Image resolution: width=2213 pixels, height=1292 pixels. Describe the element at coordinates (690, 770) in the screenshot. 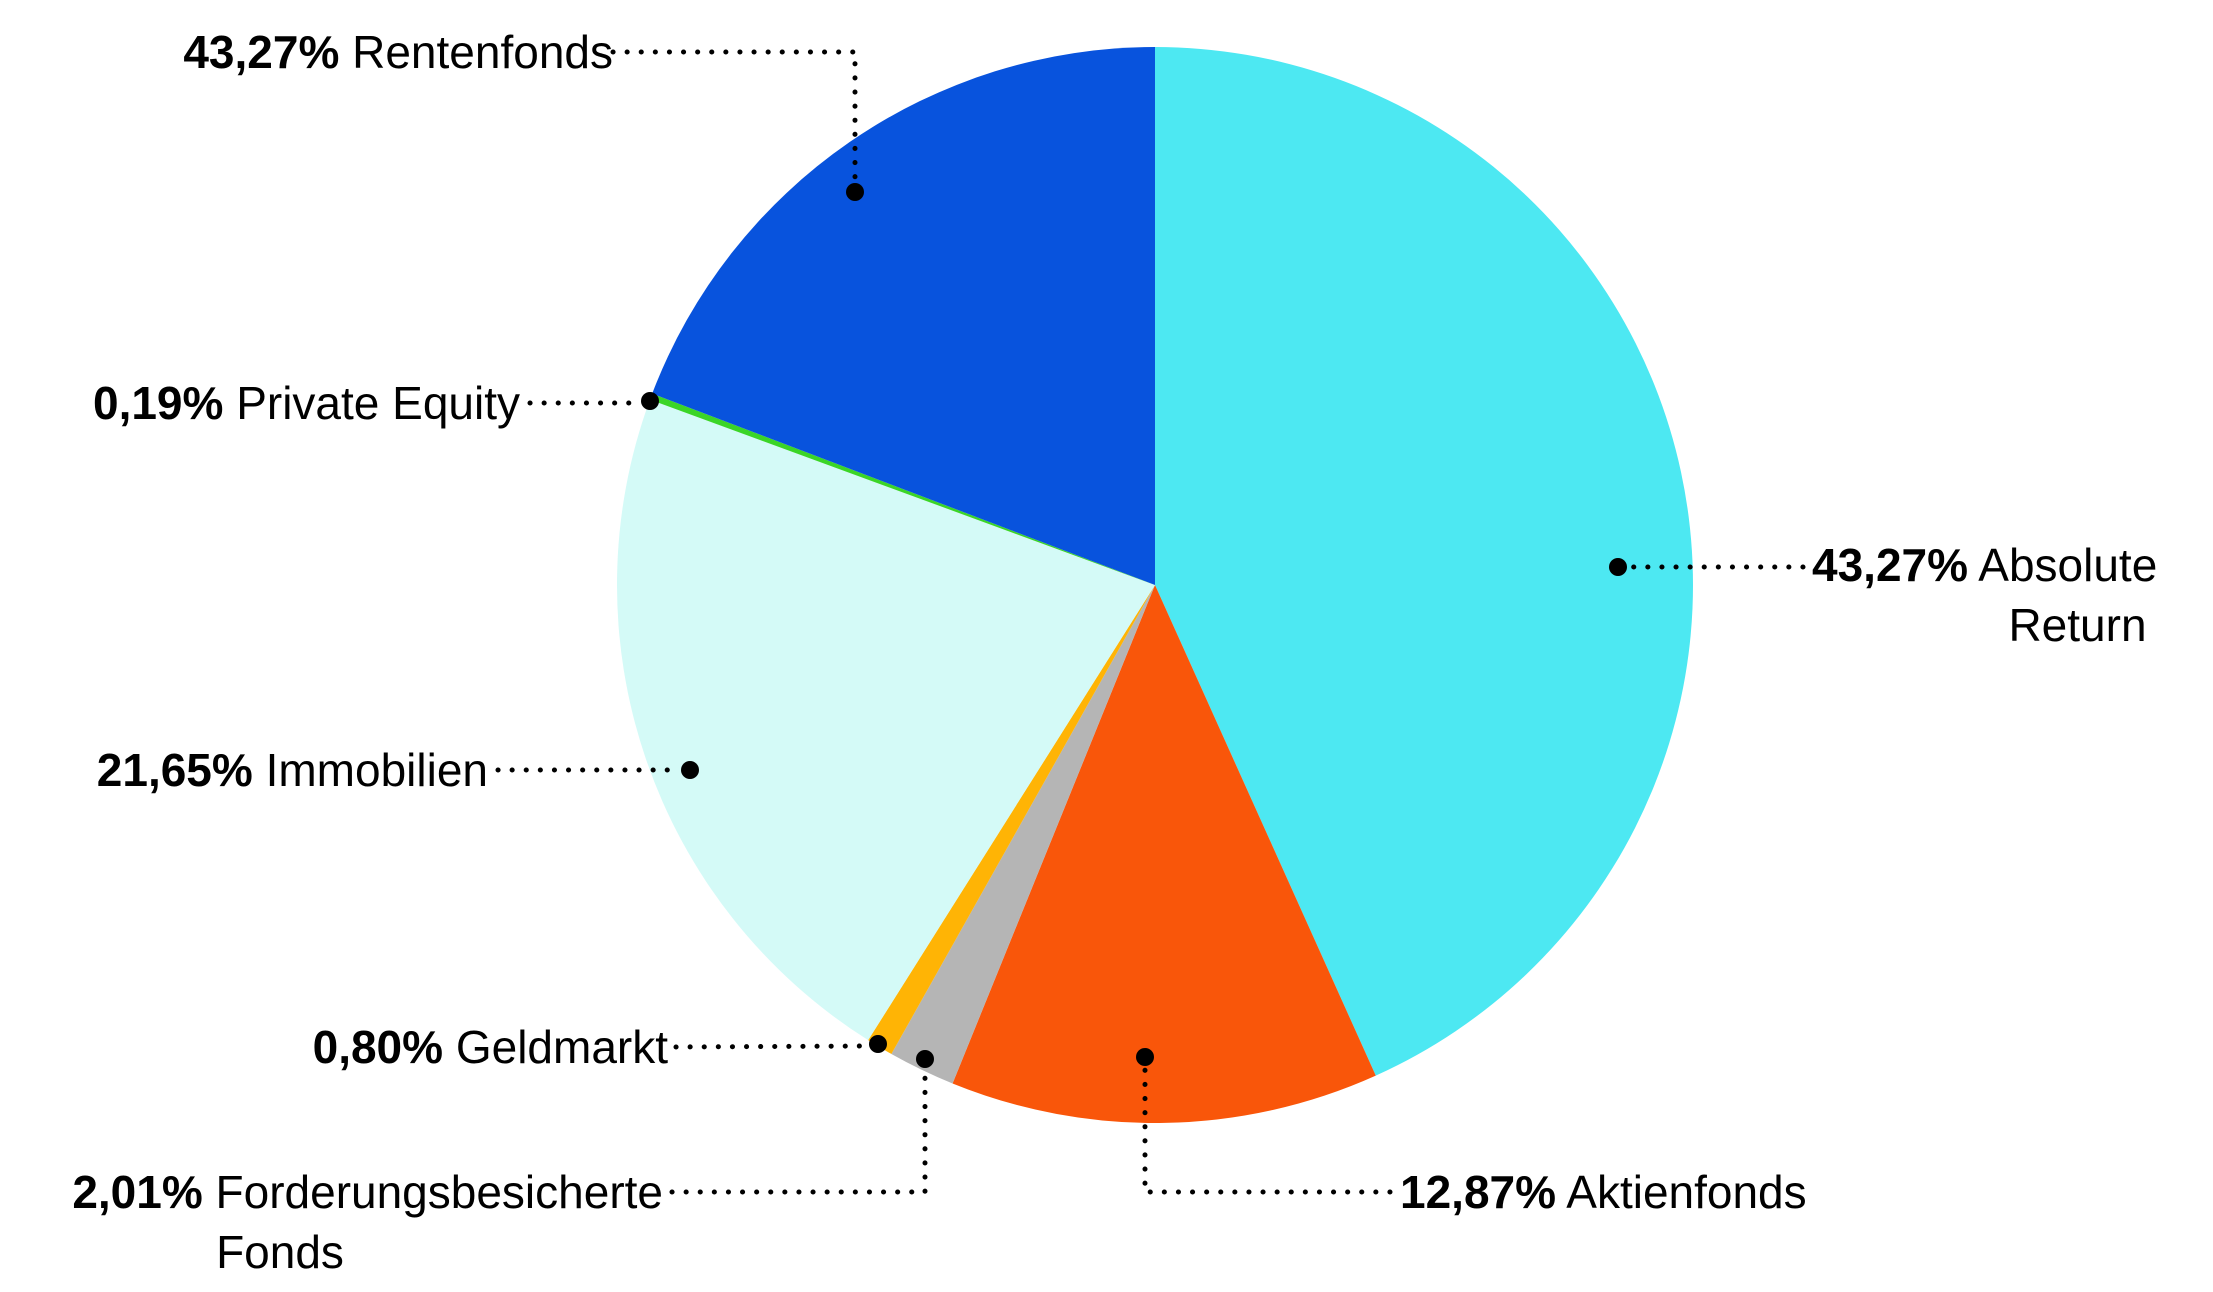

I see `leader-dot-immobilien` at that location.